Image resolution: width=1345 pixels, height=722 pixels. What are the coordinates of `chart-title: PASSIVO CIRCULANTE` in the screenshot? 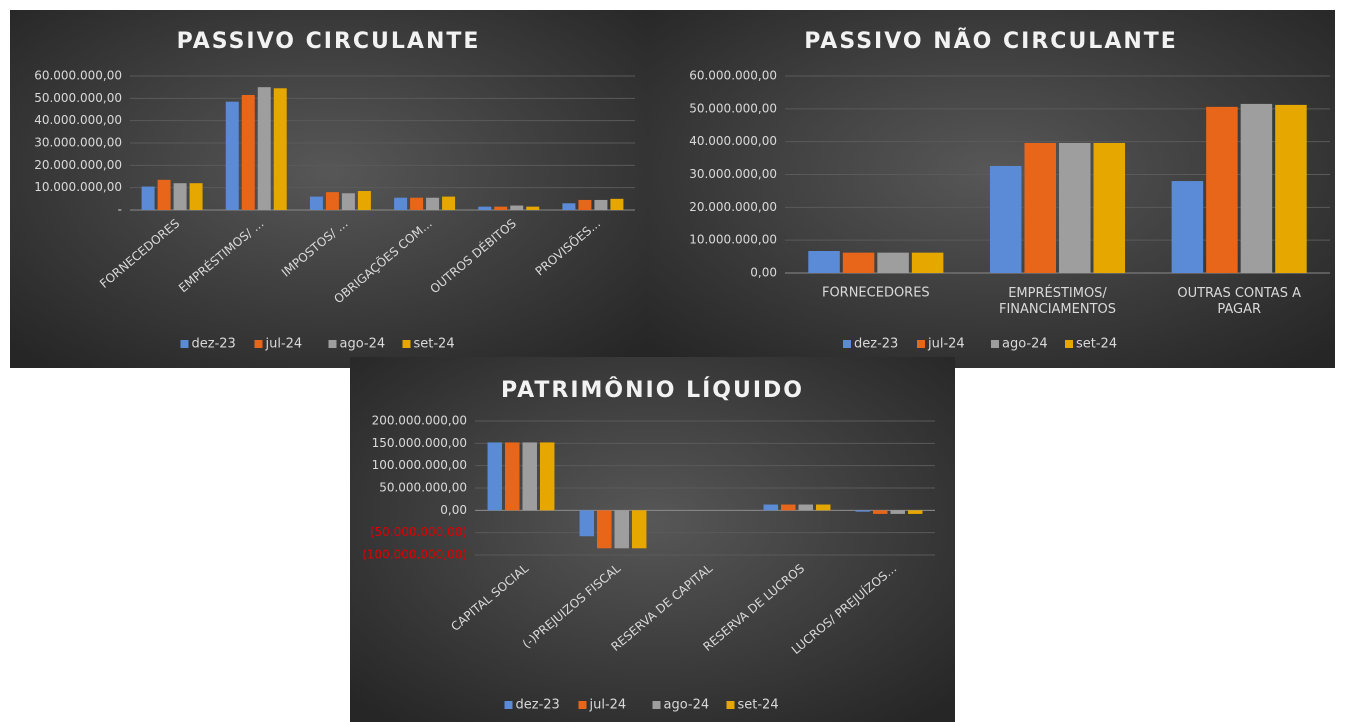 It's located at (329, 41).